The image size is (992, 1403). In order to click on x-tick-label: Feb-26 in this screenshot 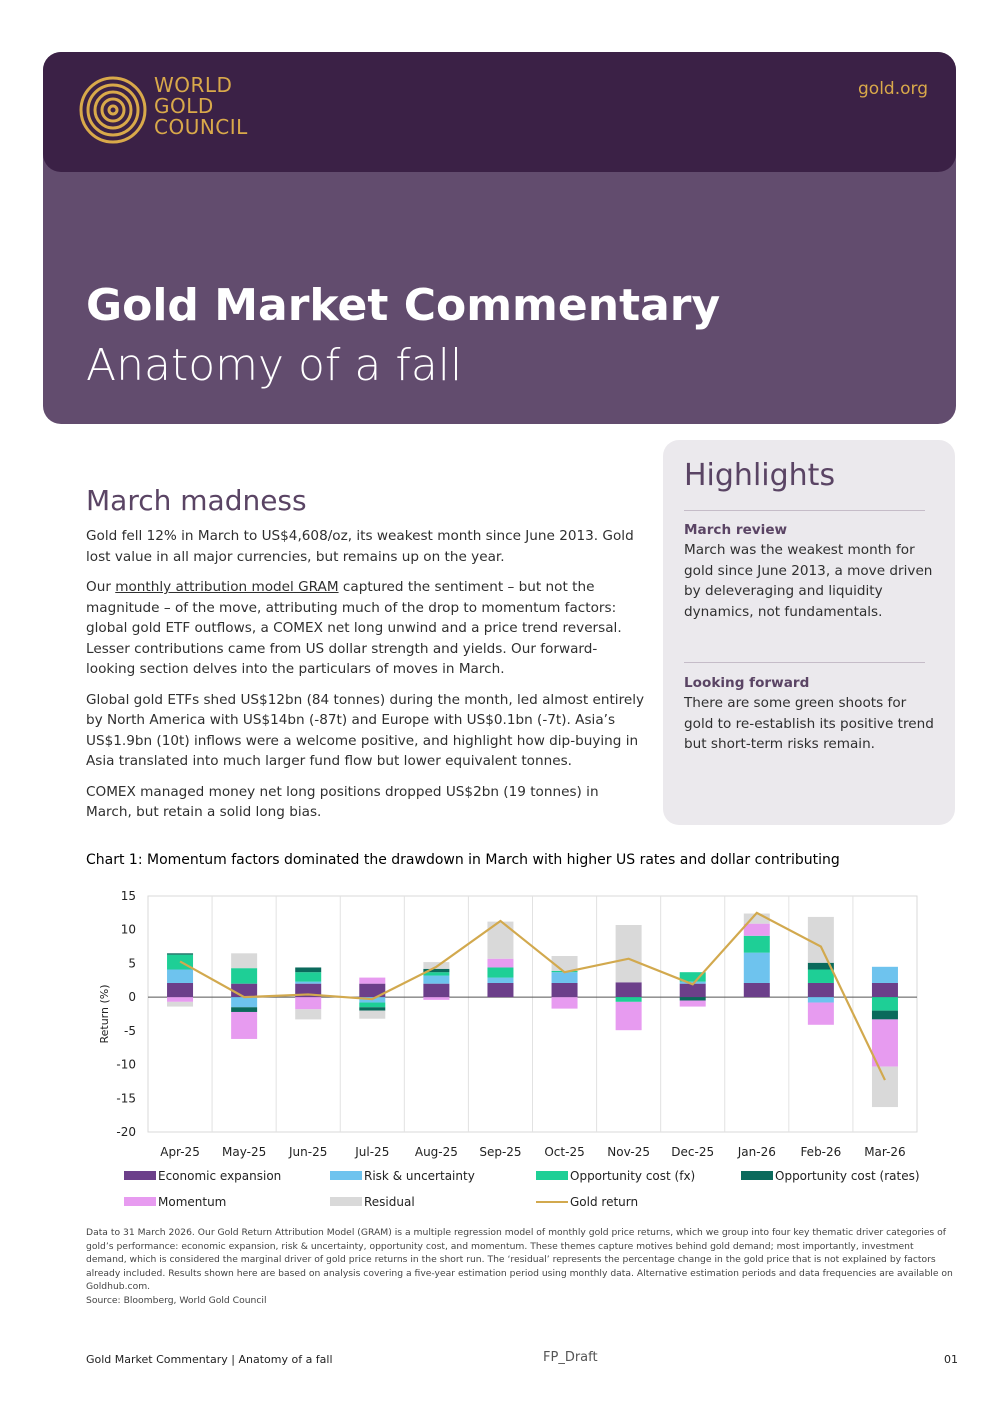, I will do `click(820, 1152)`.